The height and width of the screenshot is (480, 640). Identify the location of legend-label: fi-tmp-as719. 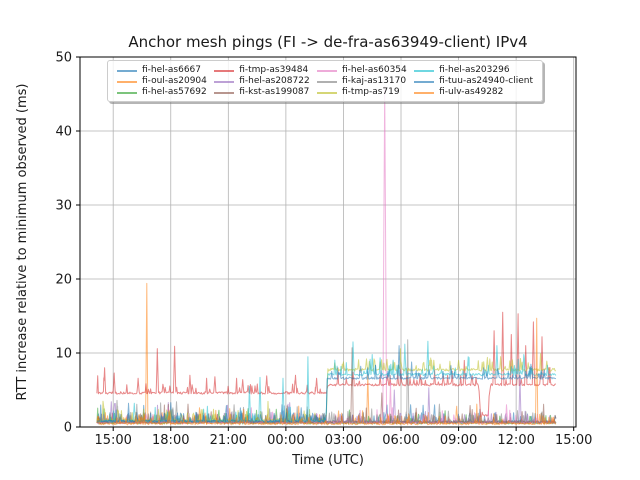
(371, 92).